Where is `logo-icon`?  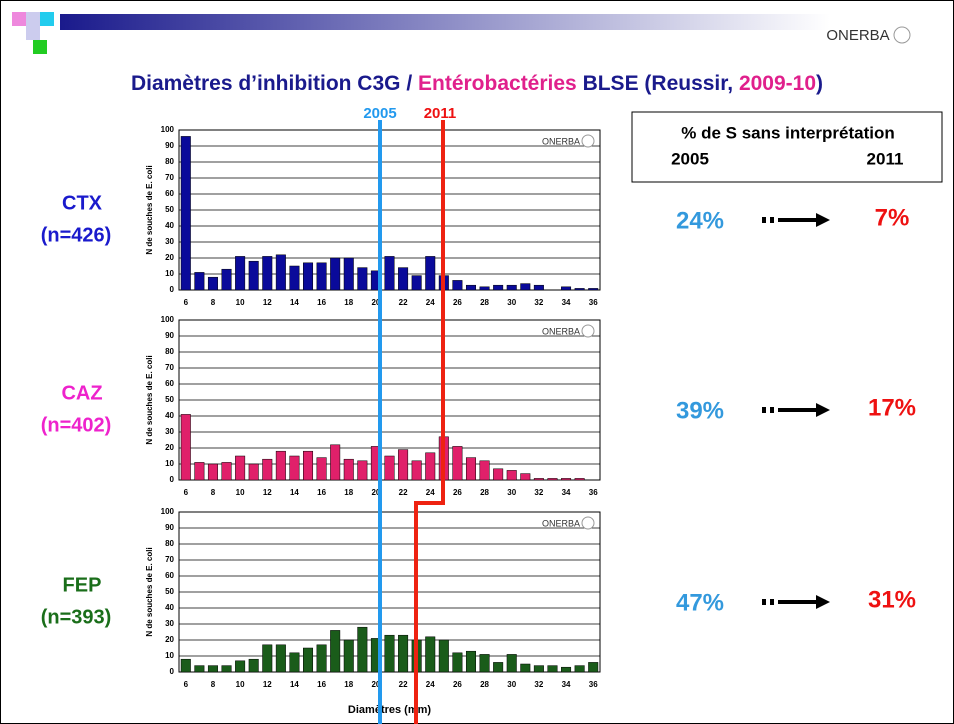
logo-icon is located at coordinates (588, 523).